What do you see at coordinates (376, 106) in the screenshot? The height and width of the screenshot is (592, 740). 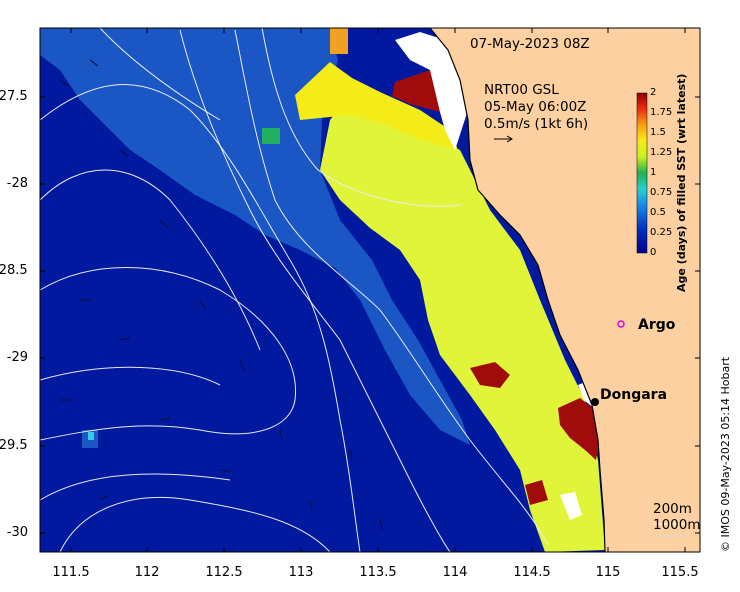 I see `yellow-region` at bounding box center [376, 106].